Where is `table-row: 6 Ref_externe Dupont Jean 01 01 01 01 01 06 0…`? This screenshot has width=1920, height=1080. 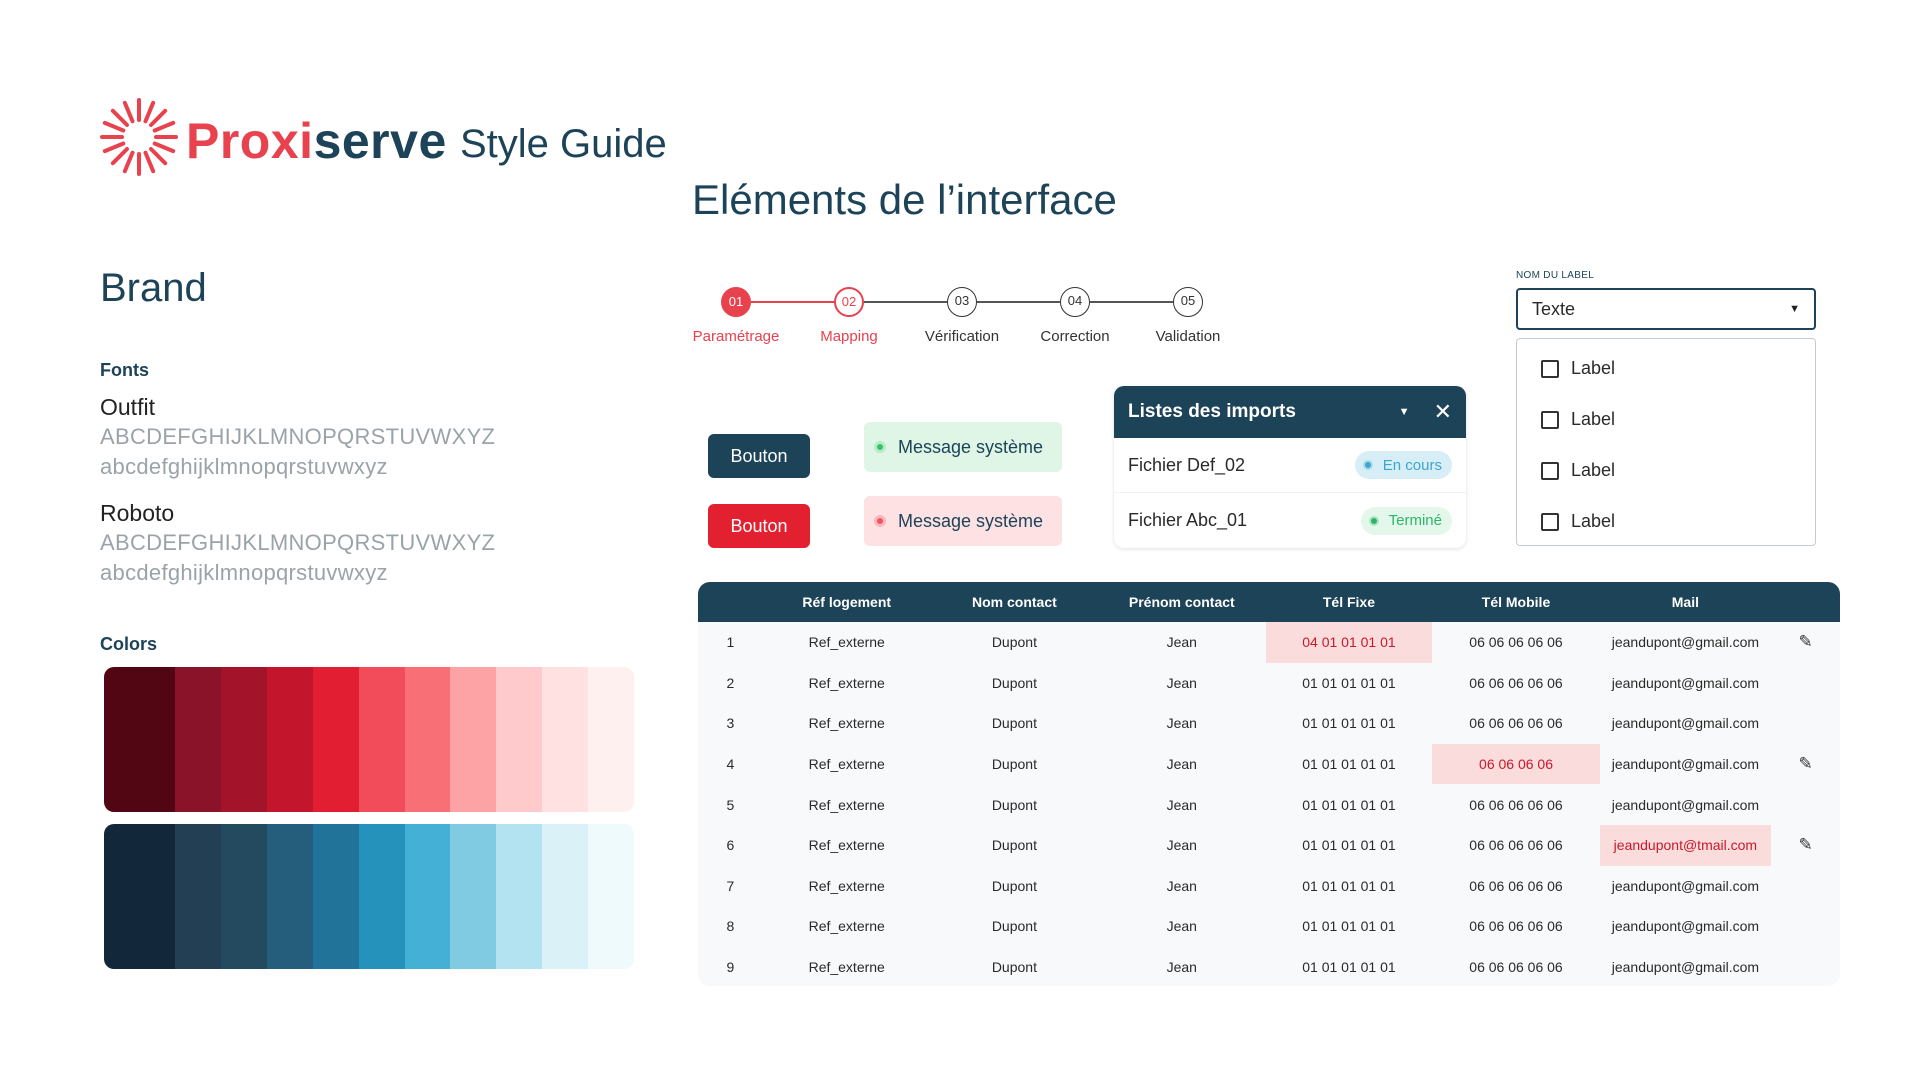 table-row: 6 Ref_externe Dupont Jean 01 01 01 01 01 06 0… is located at coordinates (1269, 845).